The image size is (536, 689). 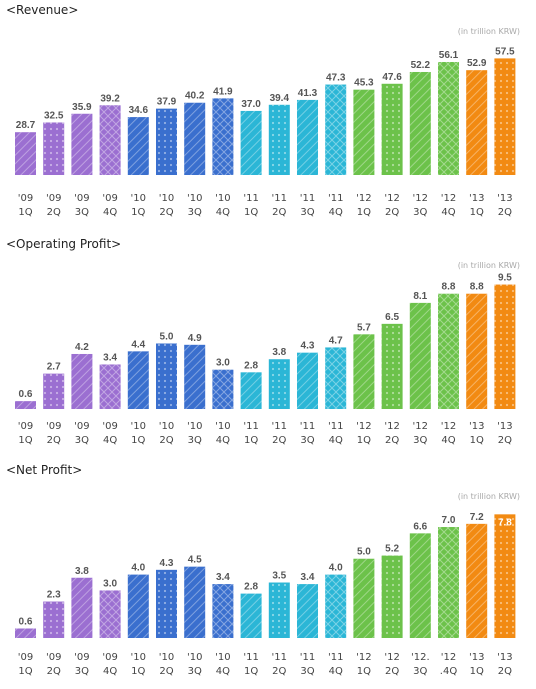 I want to click on net-profit-value-label: 4.5, so click(x=195, y=560).